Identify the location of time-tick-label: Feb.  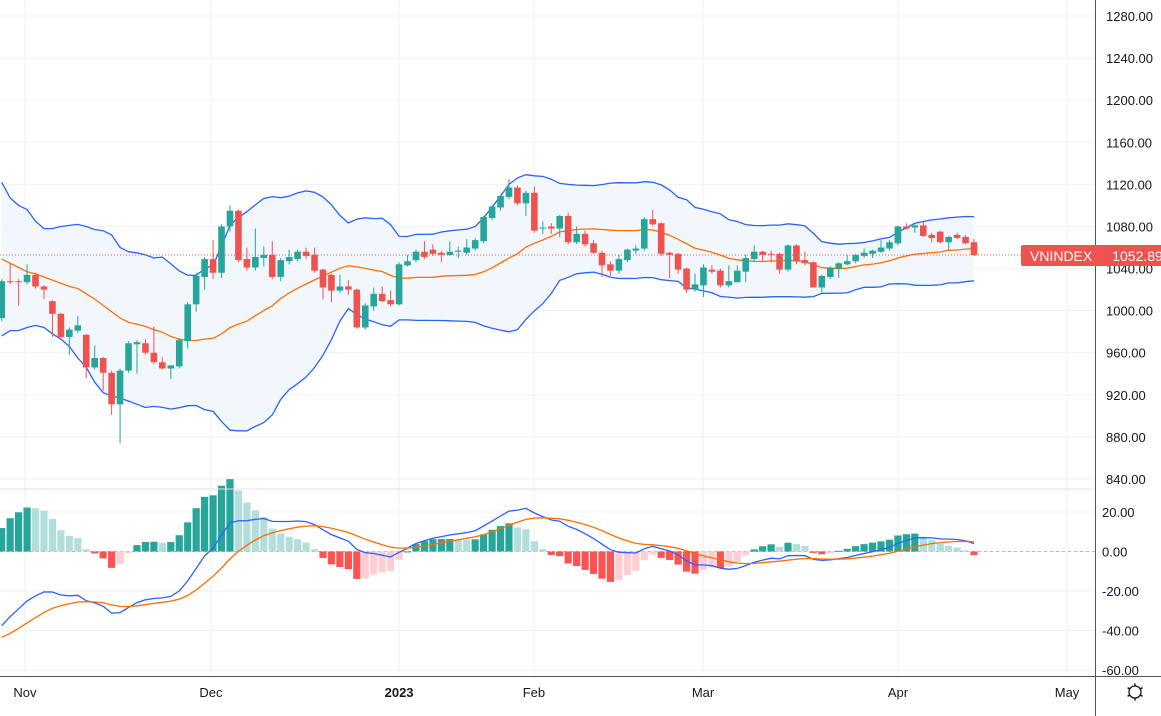
(534, 692).